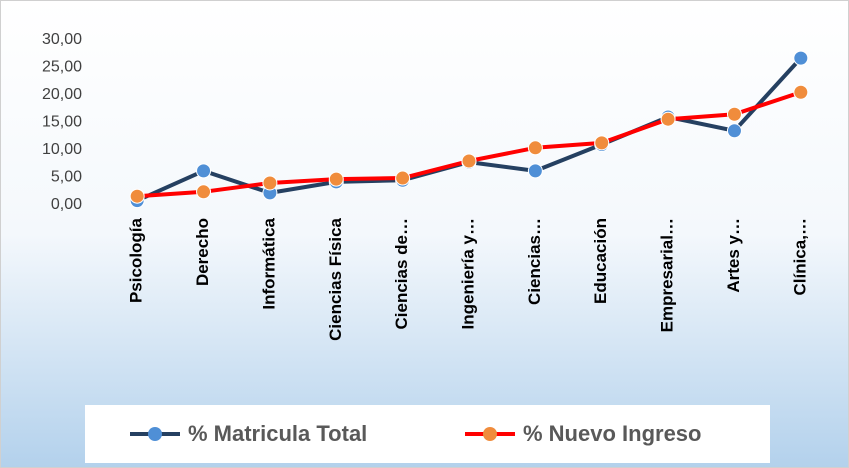 This screenshot has width=849, height=468. Describe the element at coordinates (427, 434) in the screenshot. I see `legend-box` at that location.